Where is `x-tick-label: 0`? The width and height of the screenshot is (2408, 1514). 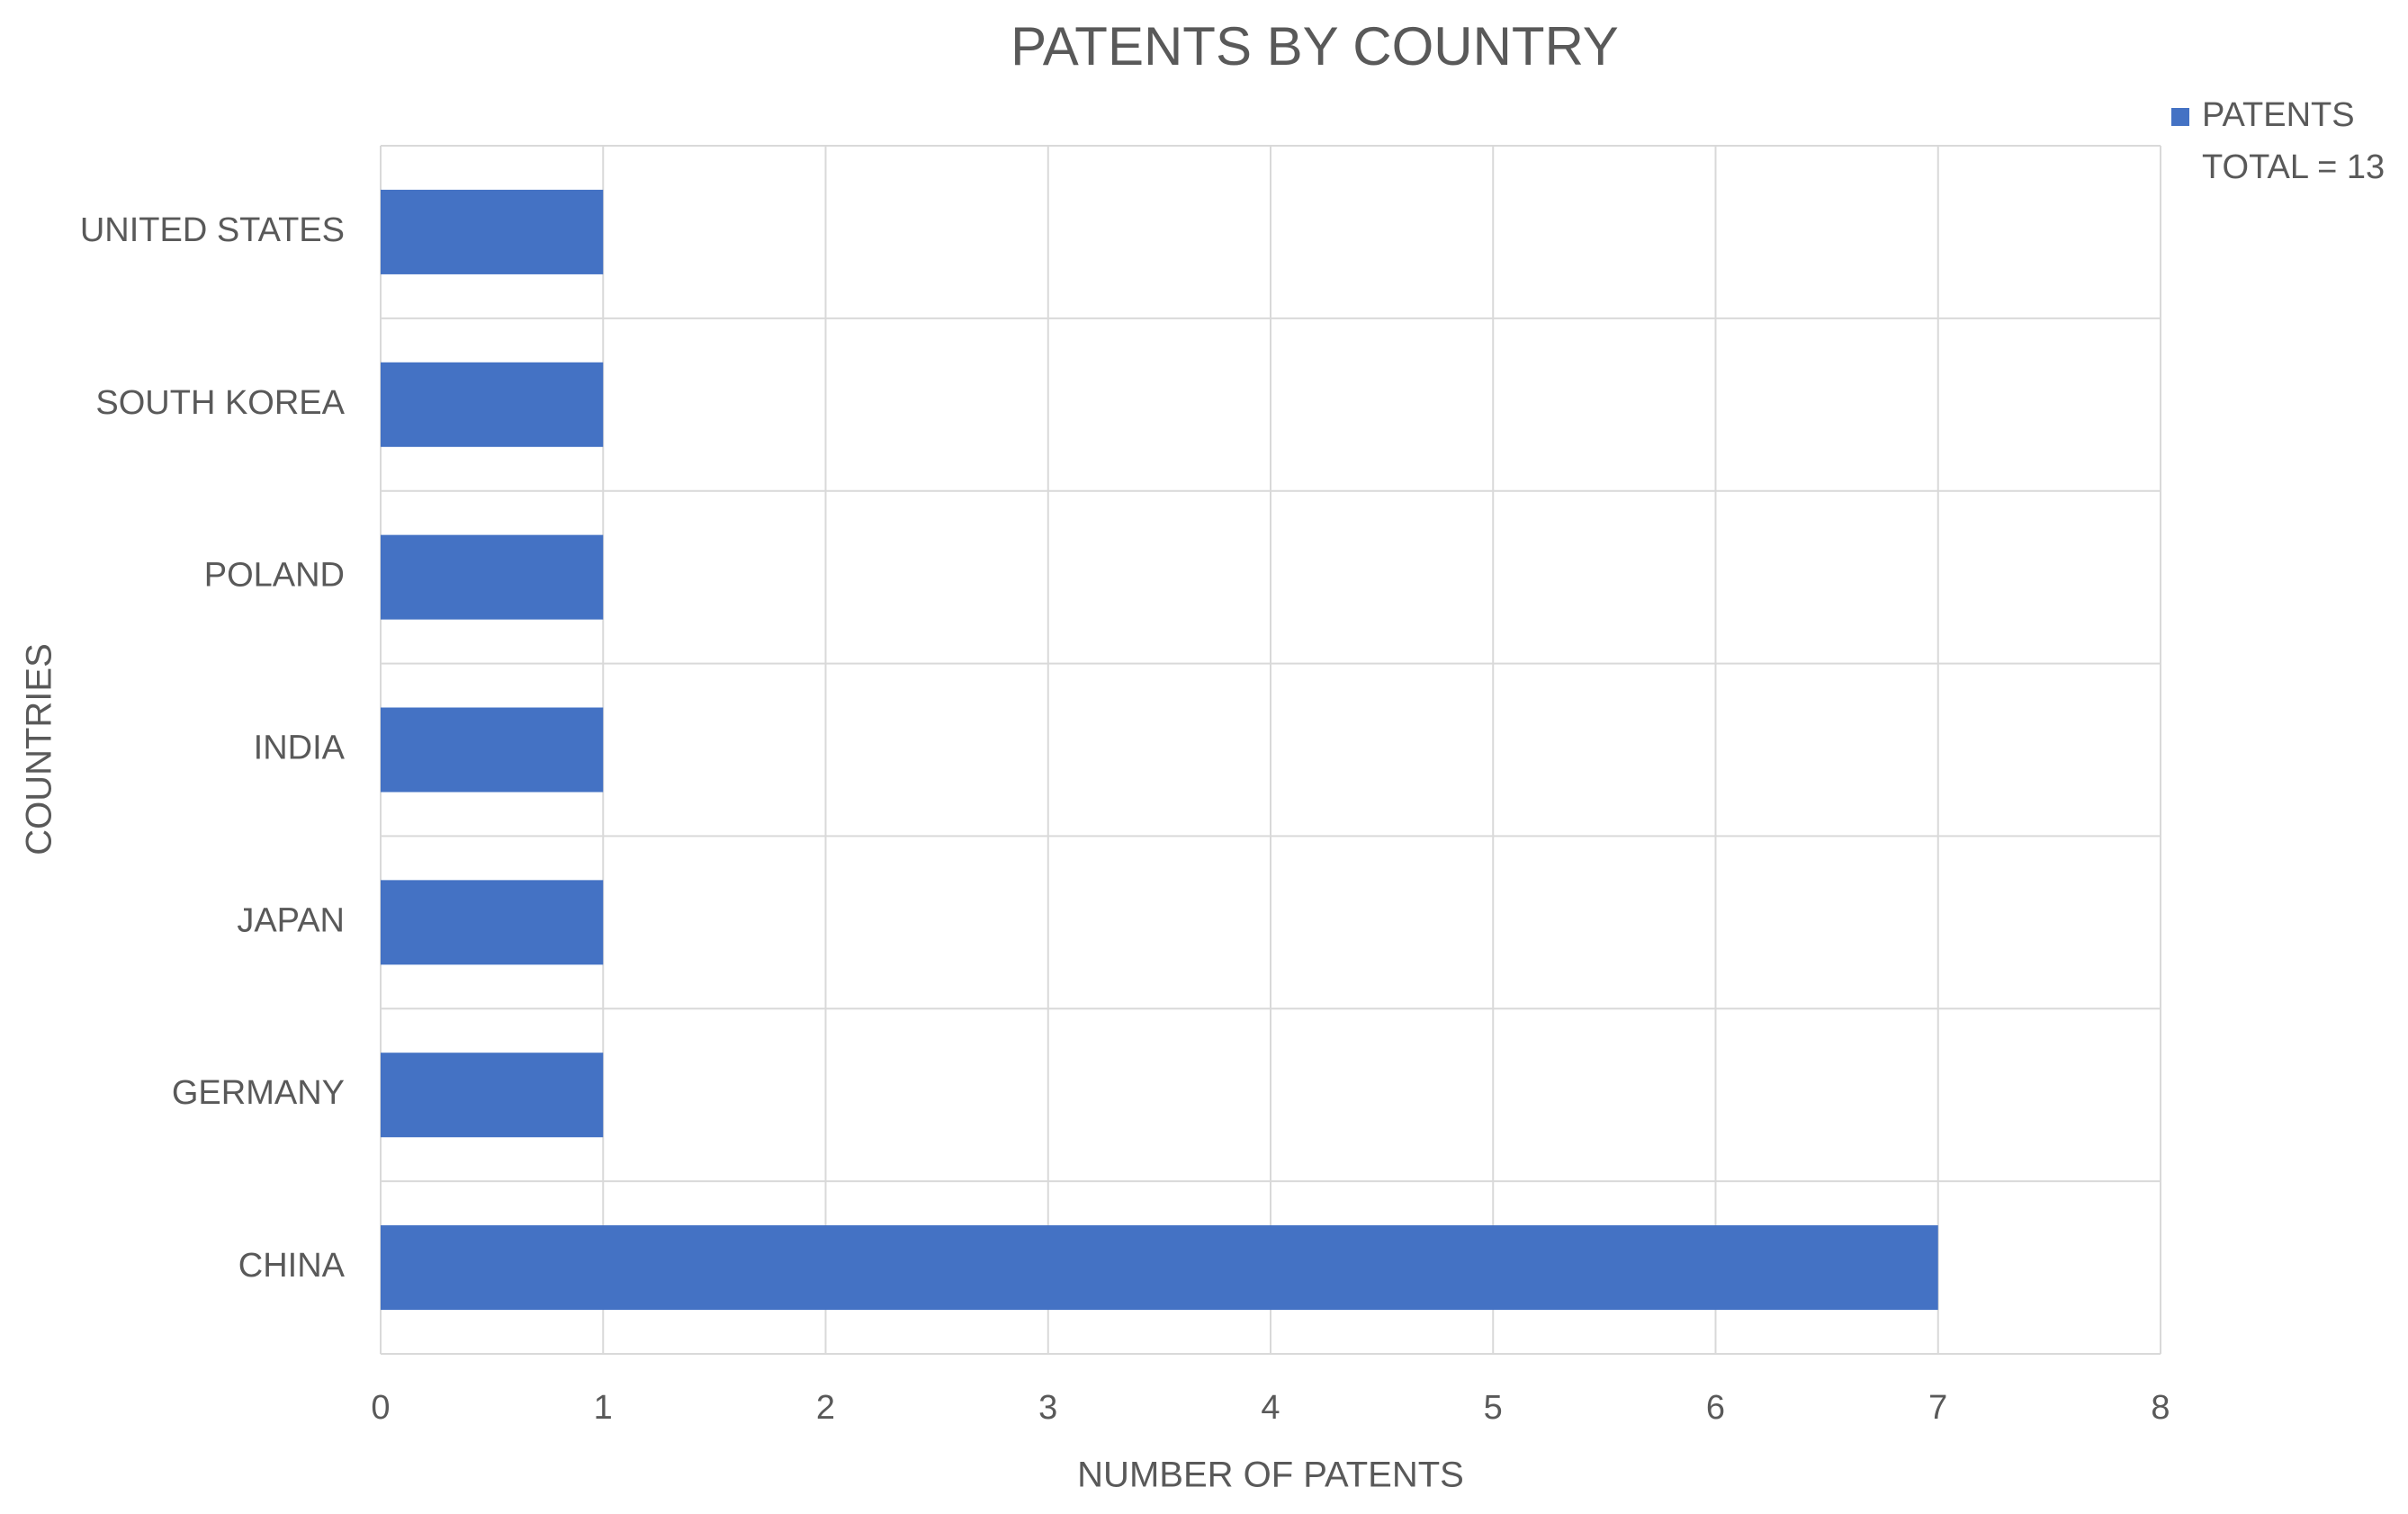 x-tick-label: 0 is located at coordinates (380, 1408).